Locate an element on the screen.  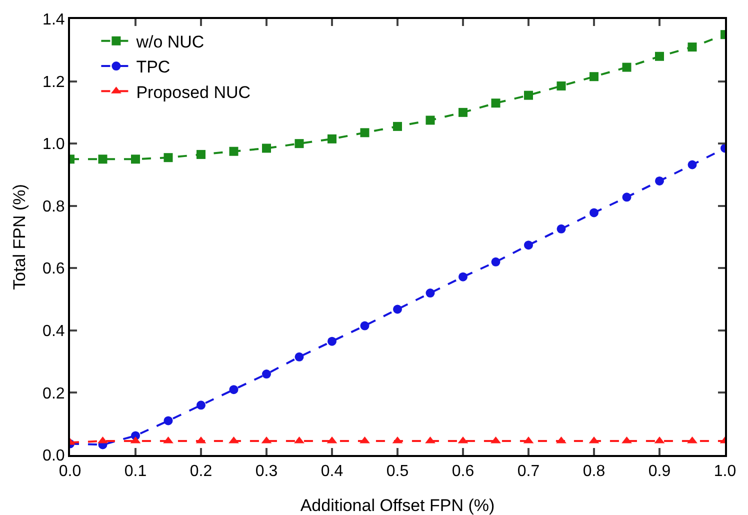
x-tick-label: 0.5 is located at coordinates (397, 471).